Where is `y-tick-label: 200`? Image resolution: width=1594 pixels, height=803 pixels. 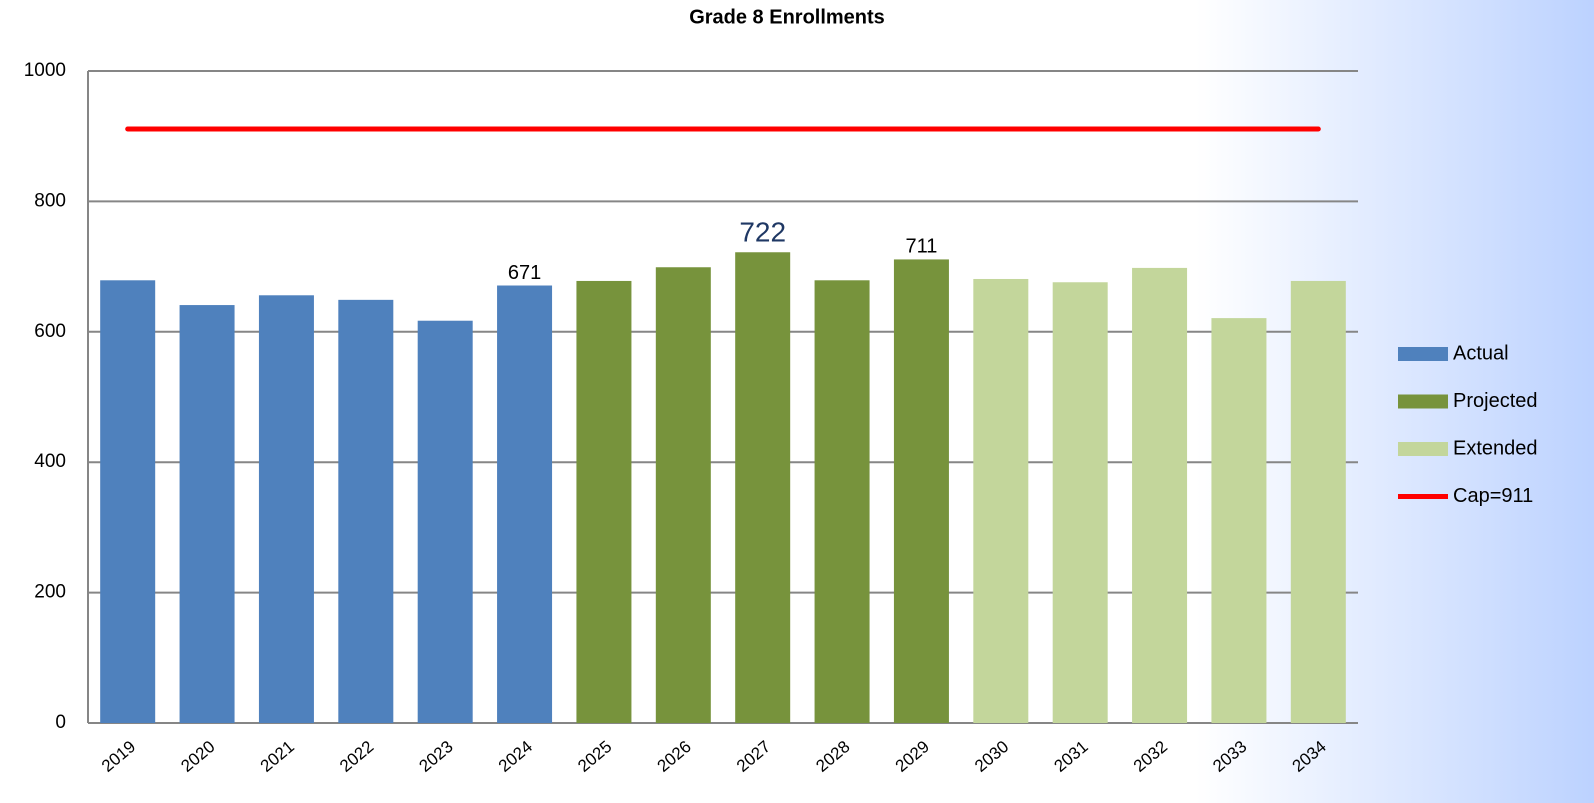
y-tick-label: 200 is located at coordinates (50, 592).